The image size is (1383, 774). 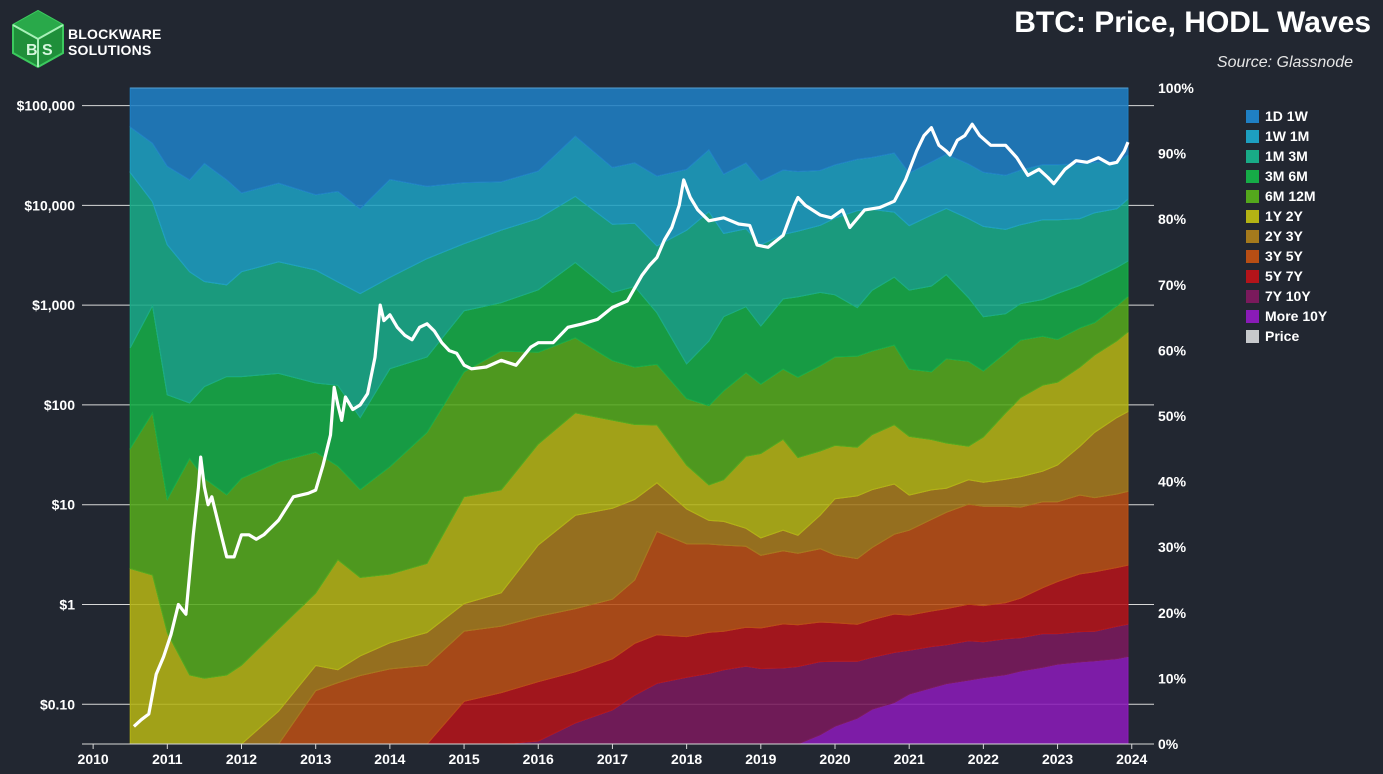 I want to click on legend-item: 1M 3M, so click(x=1286, y=156).